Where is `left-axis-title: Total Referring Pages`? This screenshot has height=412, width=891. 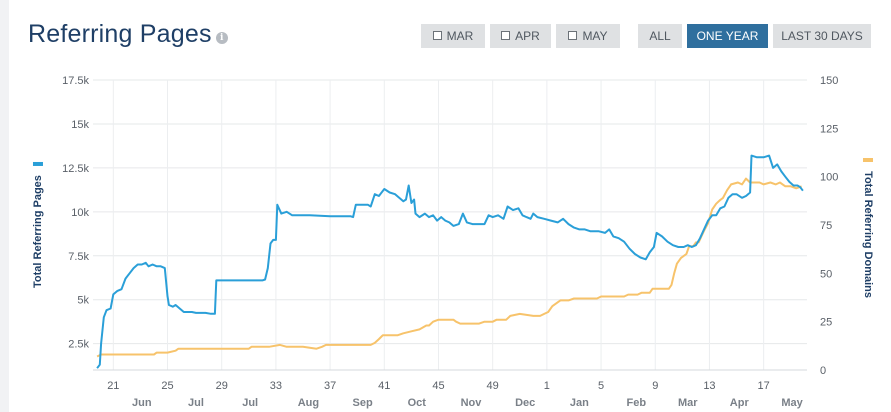 left-axis-title: Total Referring Pages is located at coordinates (38, 222).